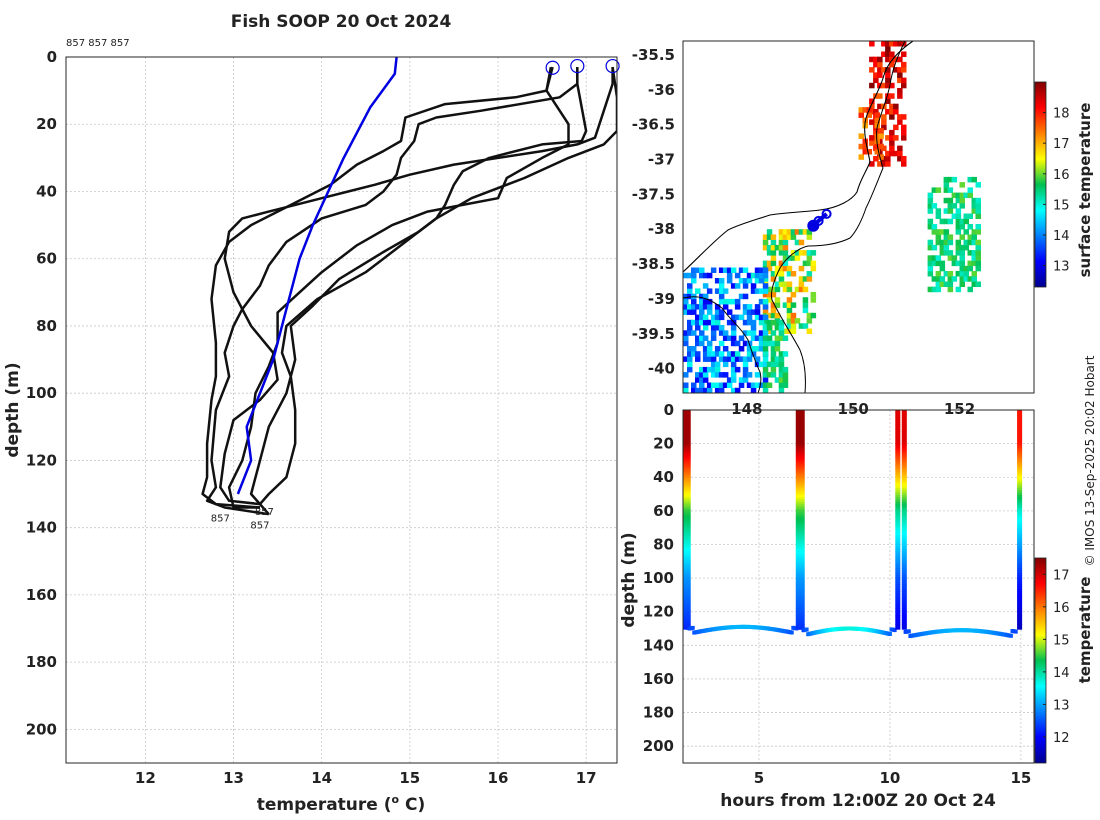 Image resolution: width=1100 pixels, height=820 pixels. What do you see at coordinates (341, 22) in the screenshot?
I see `profile-title: Fish SOOP 20 Oct 2024` at bounding box center [341, 22].